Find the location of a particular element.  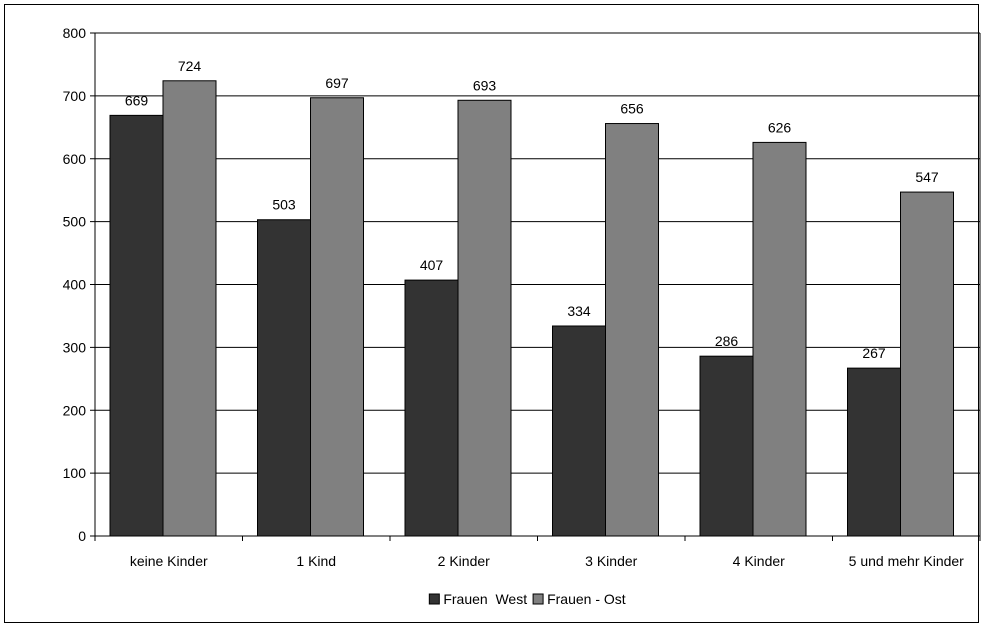

y-tick-label: 500 is located at coordinates (75, 222).